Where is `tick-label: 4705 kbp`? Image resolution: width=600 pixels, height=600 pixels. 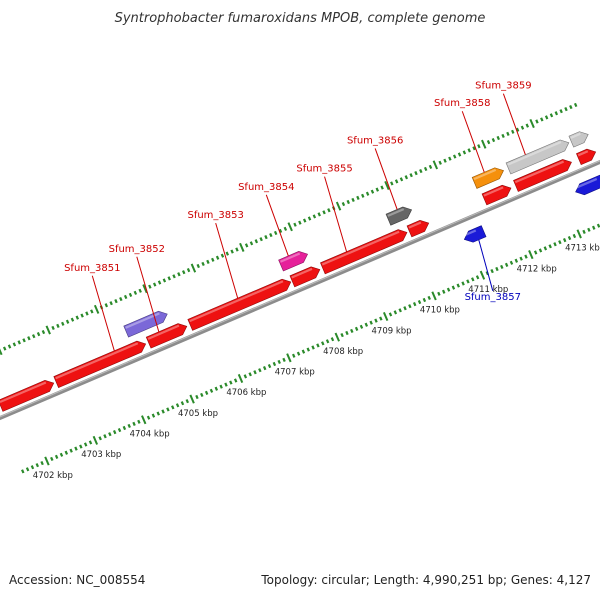 tick-label: 4705 kbp is located at coordinates (198, 414).